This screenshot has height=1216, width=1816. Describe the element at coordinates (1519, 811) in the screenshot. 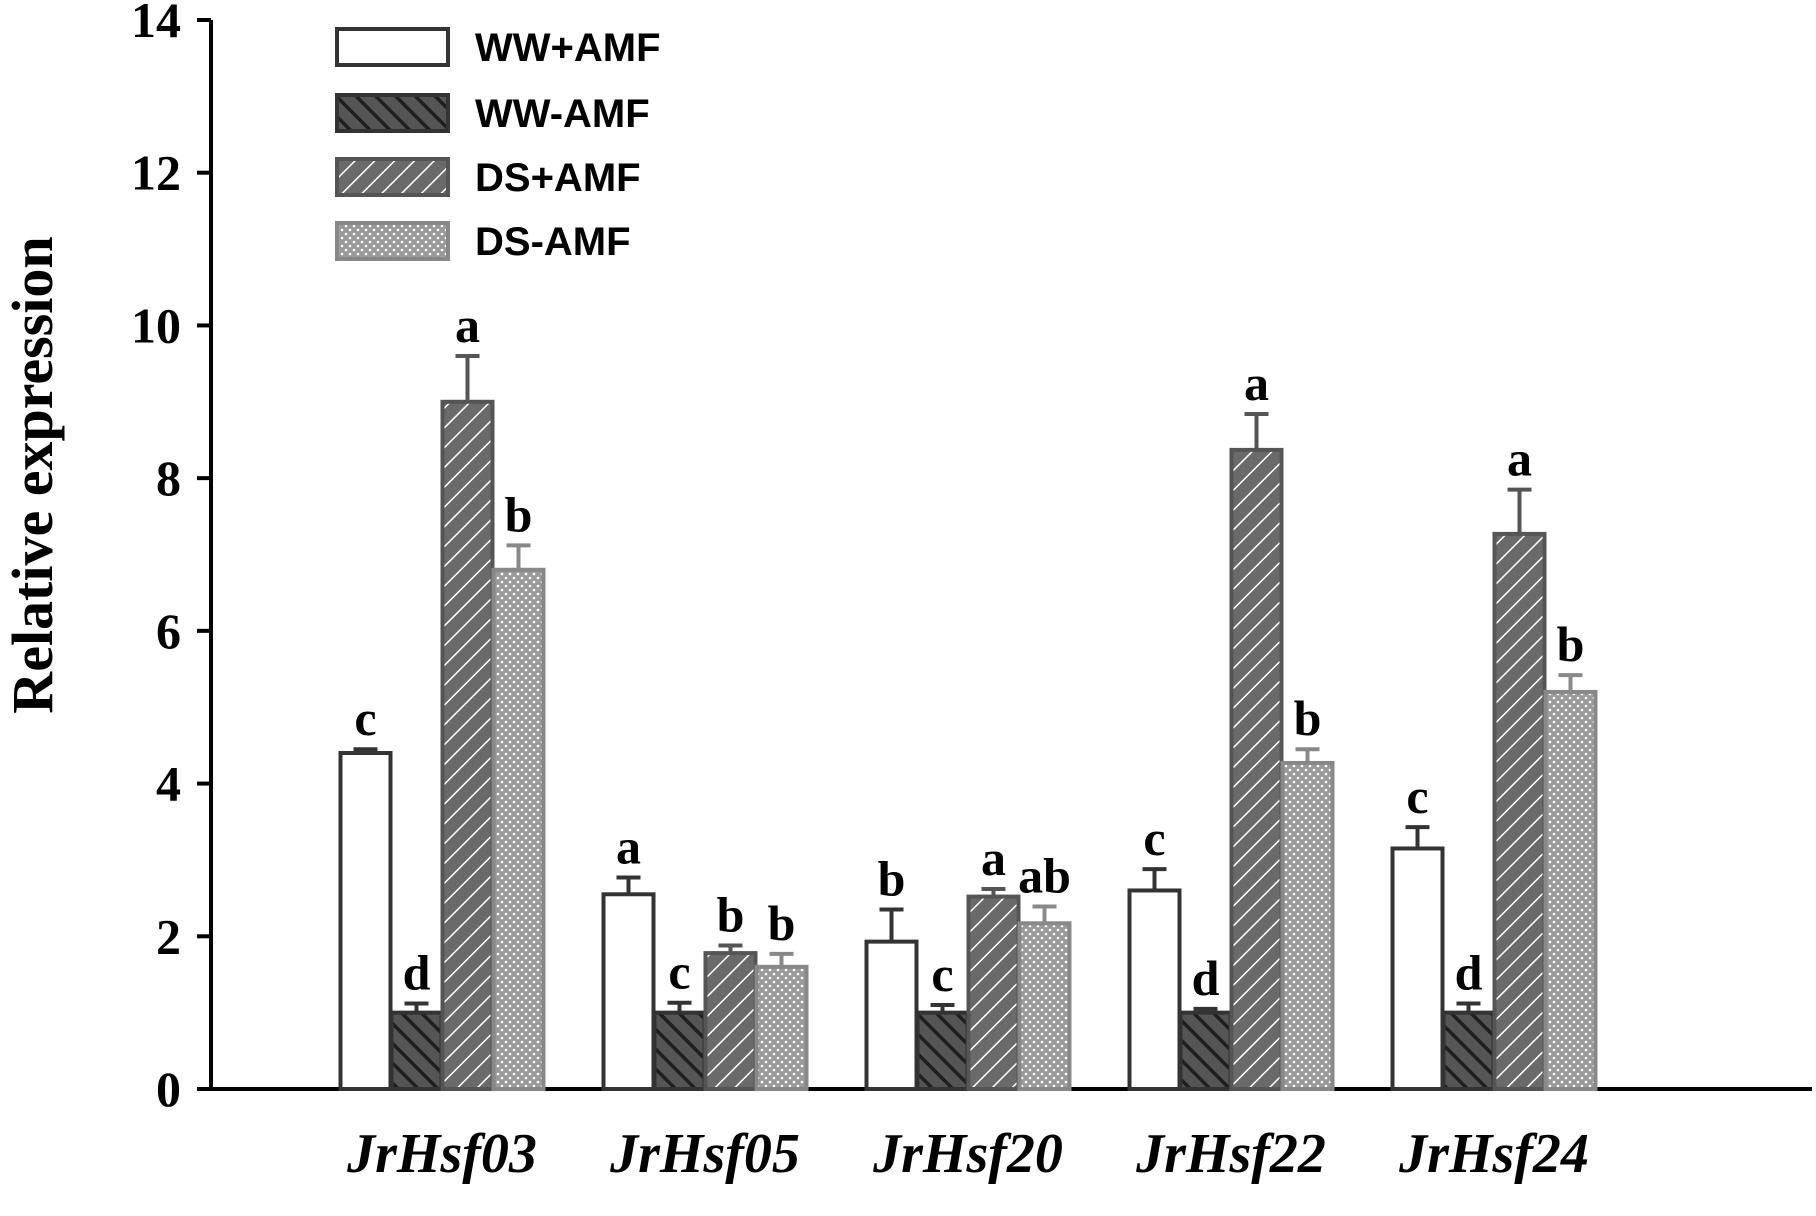

I see `bar-DS+AMF-JrHsf24` at that location.